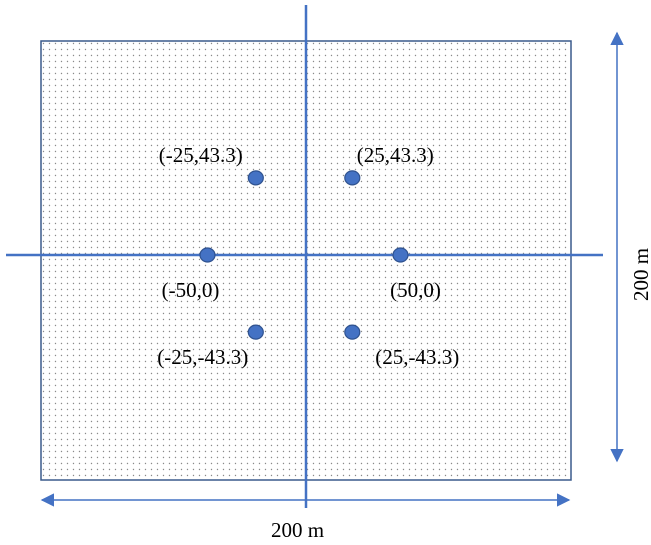  Describe the element at coordinates (202, 357) in the screenshot. I see `coordinate-label: (-25,-43.3)` at that location.